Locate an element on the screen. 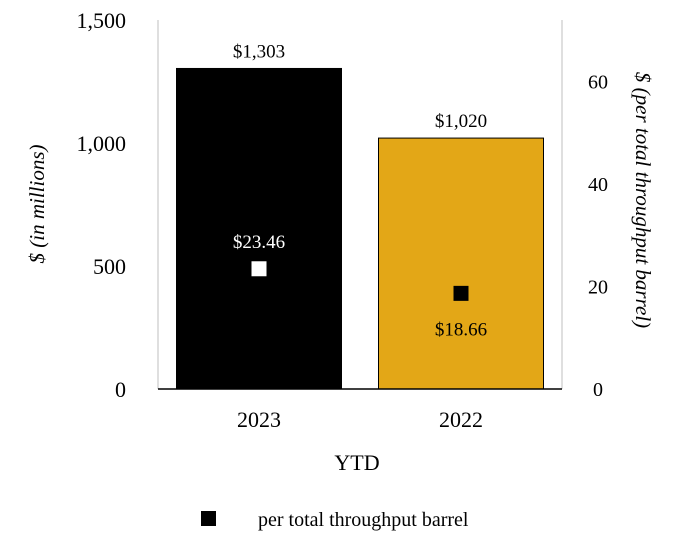 This screenshot has height=552, width=682. bar-2023 is located at coordinates (259, 228).